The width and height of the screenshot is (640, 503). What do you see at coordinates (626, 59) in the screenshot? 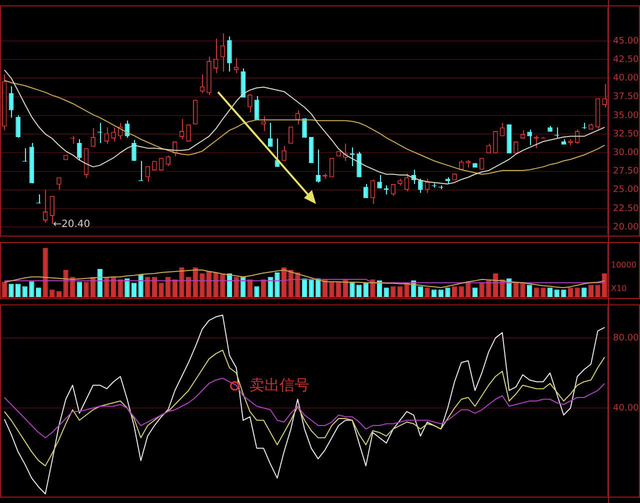
I see `y-tick-label: 42.50` at bounding box center [626, 59].